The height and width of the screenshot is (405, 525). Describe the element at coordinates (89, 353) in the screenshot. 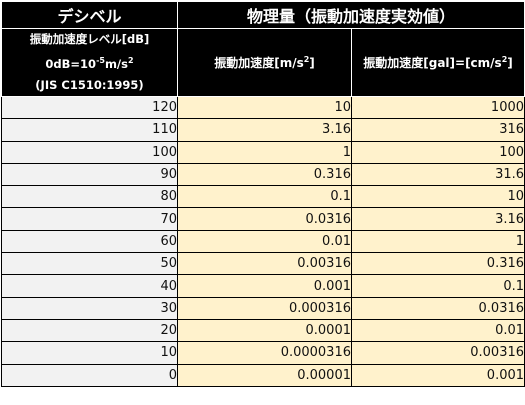

I see `cell-decibel: 10` at that location.